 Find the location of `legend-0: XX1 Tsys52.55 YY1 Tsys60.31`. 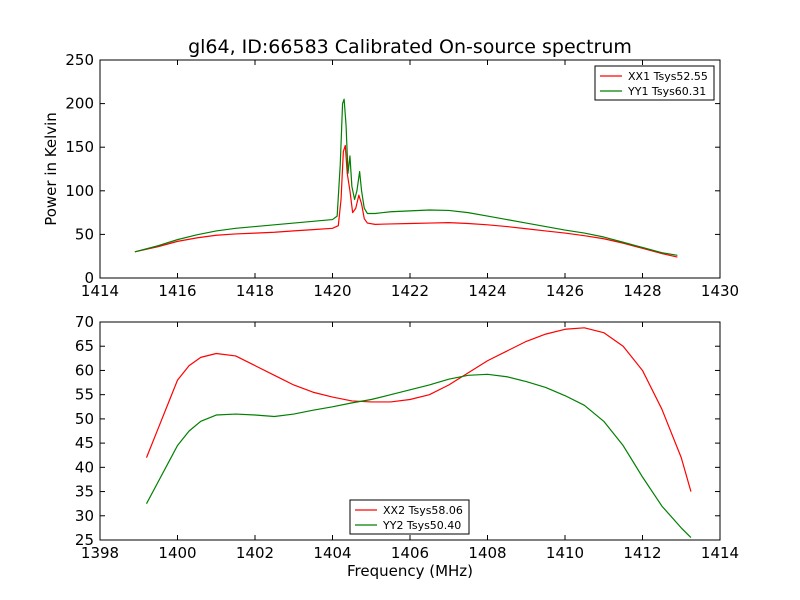

legend-0: XX1 Tsys52.55 YY1 Tsys60.31 is located at coordinates (654, 83).